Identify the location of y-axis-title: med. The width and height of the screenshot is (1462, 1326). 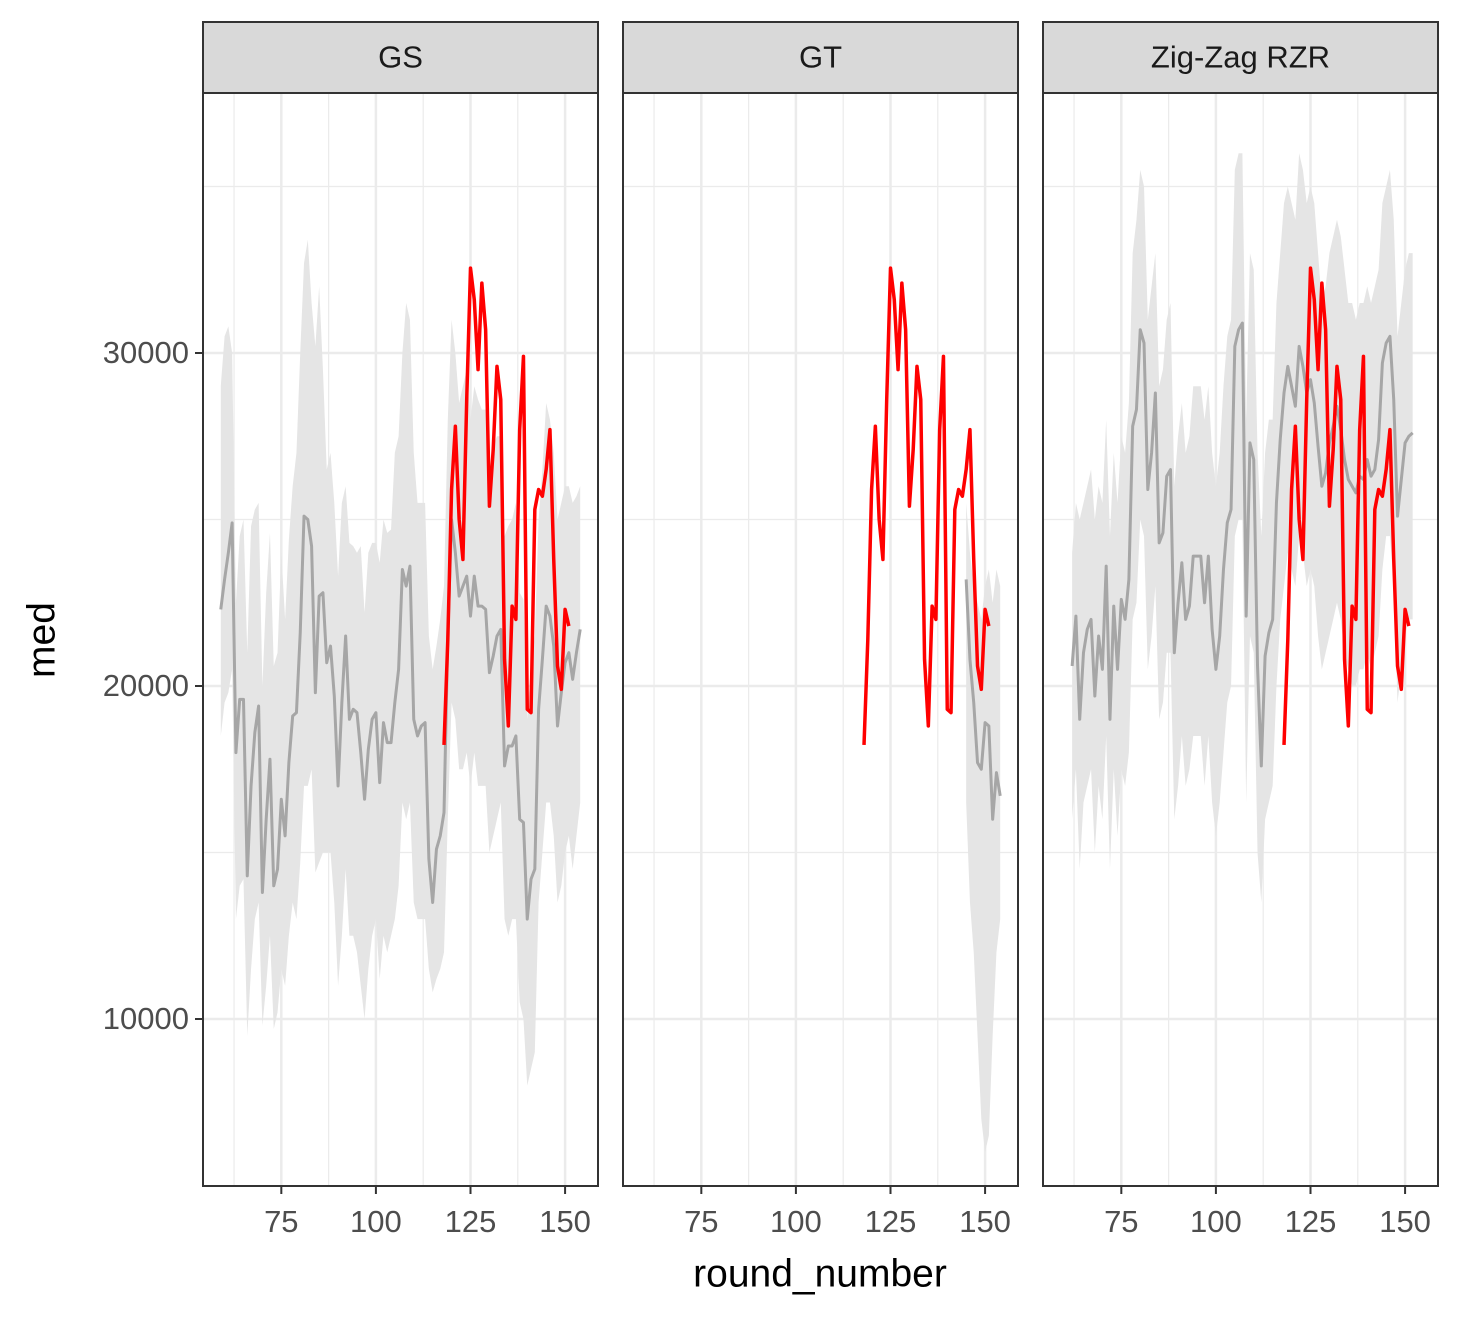
(41, 640).